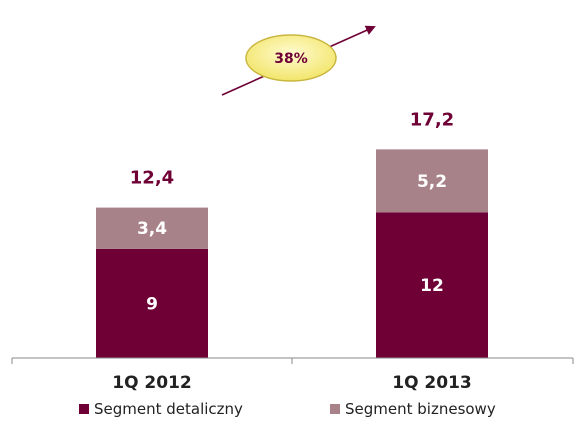 Image resolution: width=585 pixels, height=431 pixels. I want to click on bar-1q-2012-segment-biznesowy, so click(152, 228).